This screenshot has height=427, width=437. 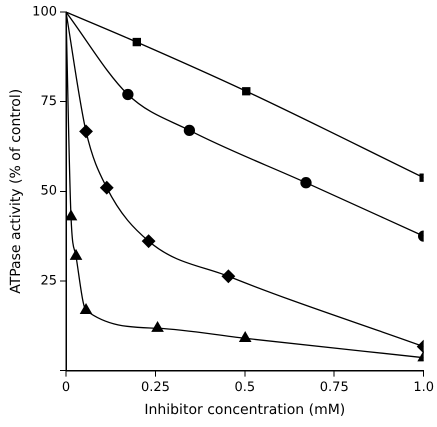 What do you see at coordinates (16, 191) in the screenshot?
I see `y-axis-title: ATPase activity (% of control)` at bounding box center [16, 191].